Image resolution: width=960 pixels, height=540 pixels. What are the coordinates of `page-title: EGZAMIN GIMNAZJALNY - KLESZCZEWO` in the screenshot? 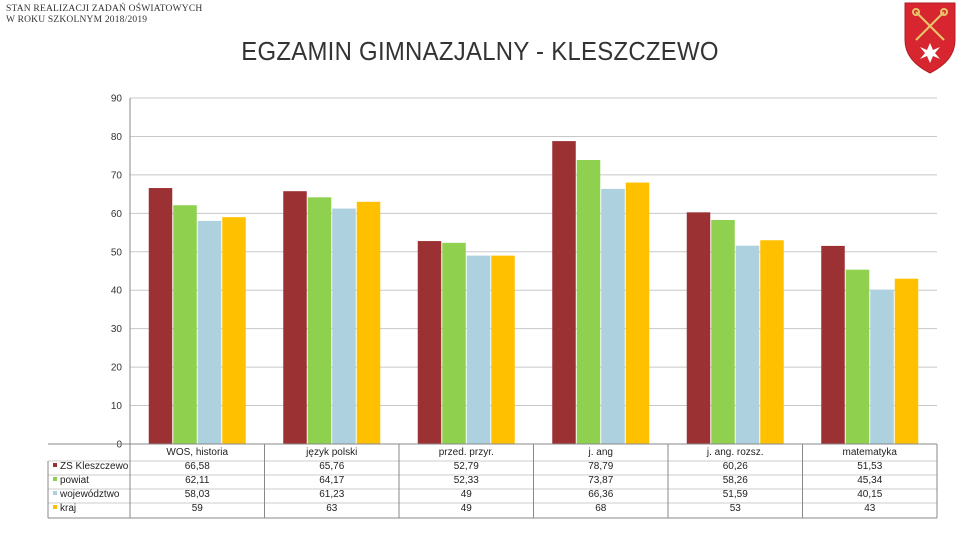 It's located at (480, 51).